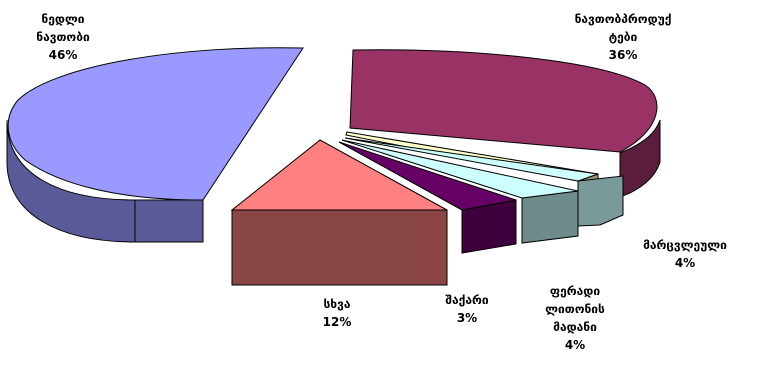 This screenshot has width=758, height=368. Describe the element at coordinates (337, 322) in the screenshot. I see `data-label-percent: 12%` at that location.